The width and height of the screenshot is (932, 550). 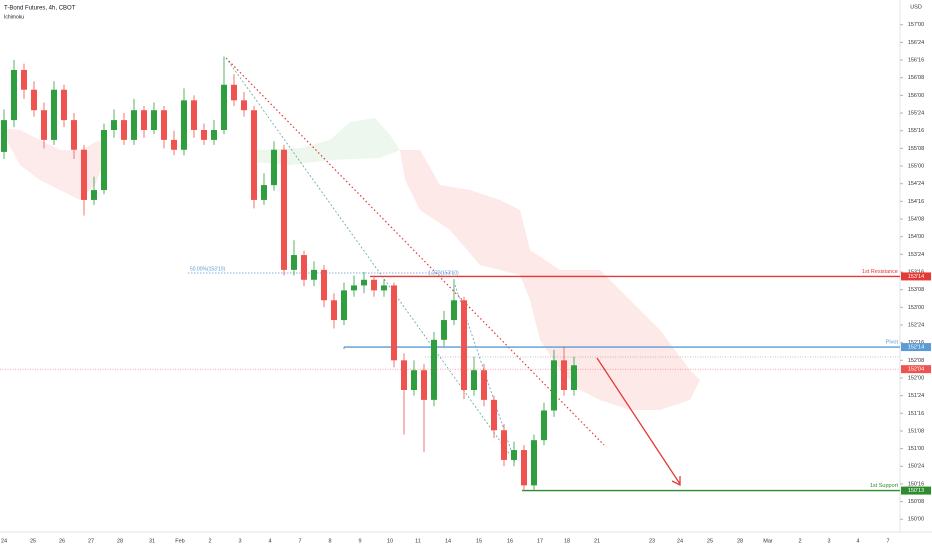 What do you see at coordinates (916, 361) in the screenshot?
I see `y-tick-label: 152'08` at bounding box center [916, 361].